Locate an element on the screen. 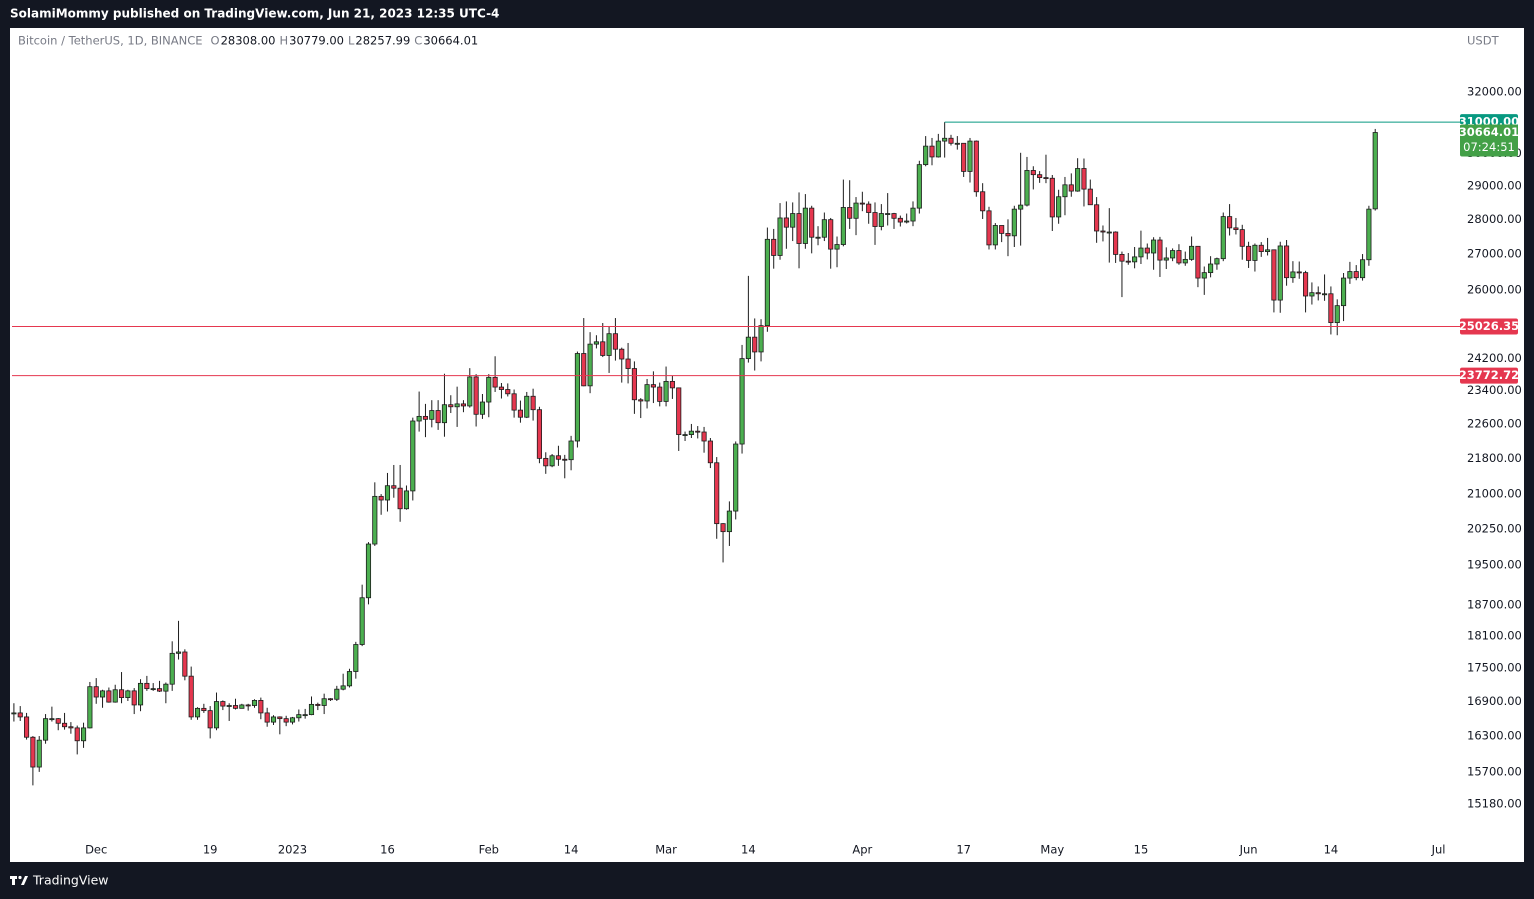 The height and width of the screenshot is (899, 1534). level-label: 25026.35 is located at coordinates (1489, 326).